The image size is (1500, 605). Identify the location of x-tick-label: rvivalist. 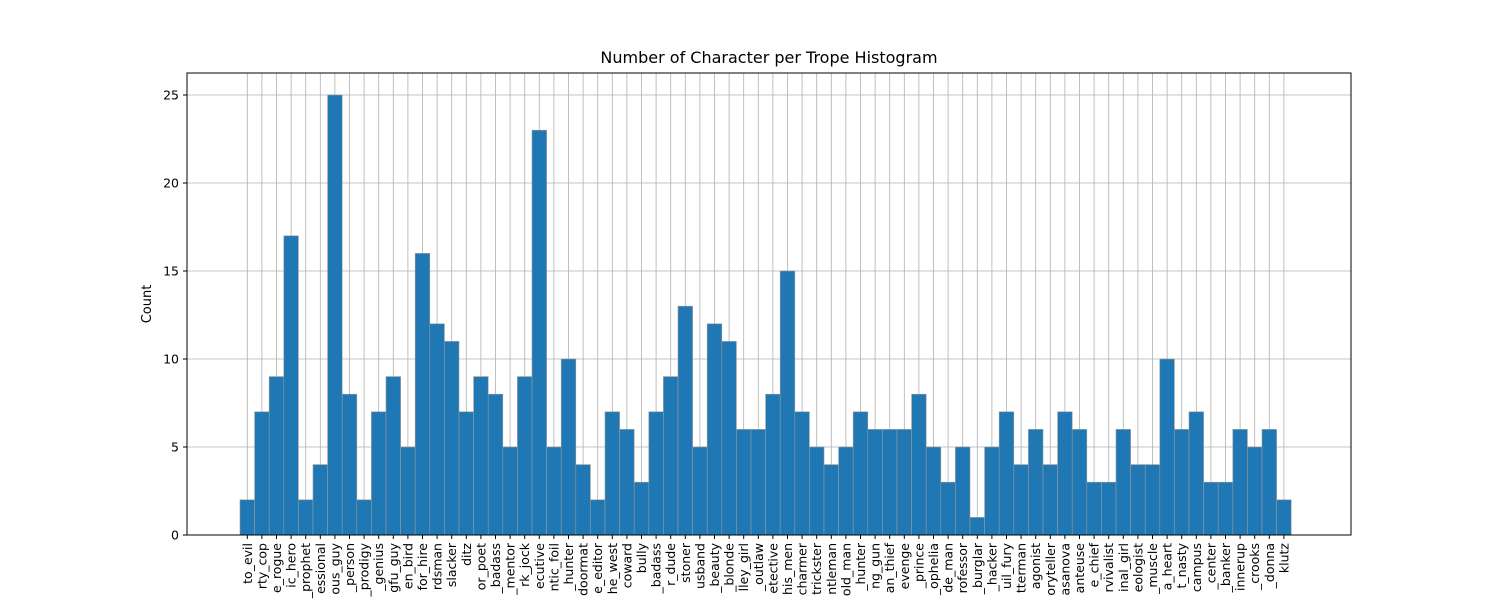
(1108, 568).